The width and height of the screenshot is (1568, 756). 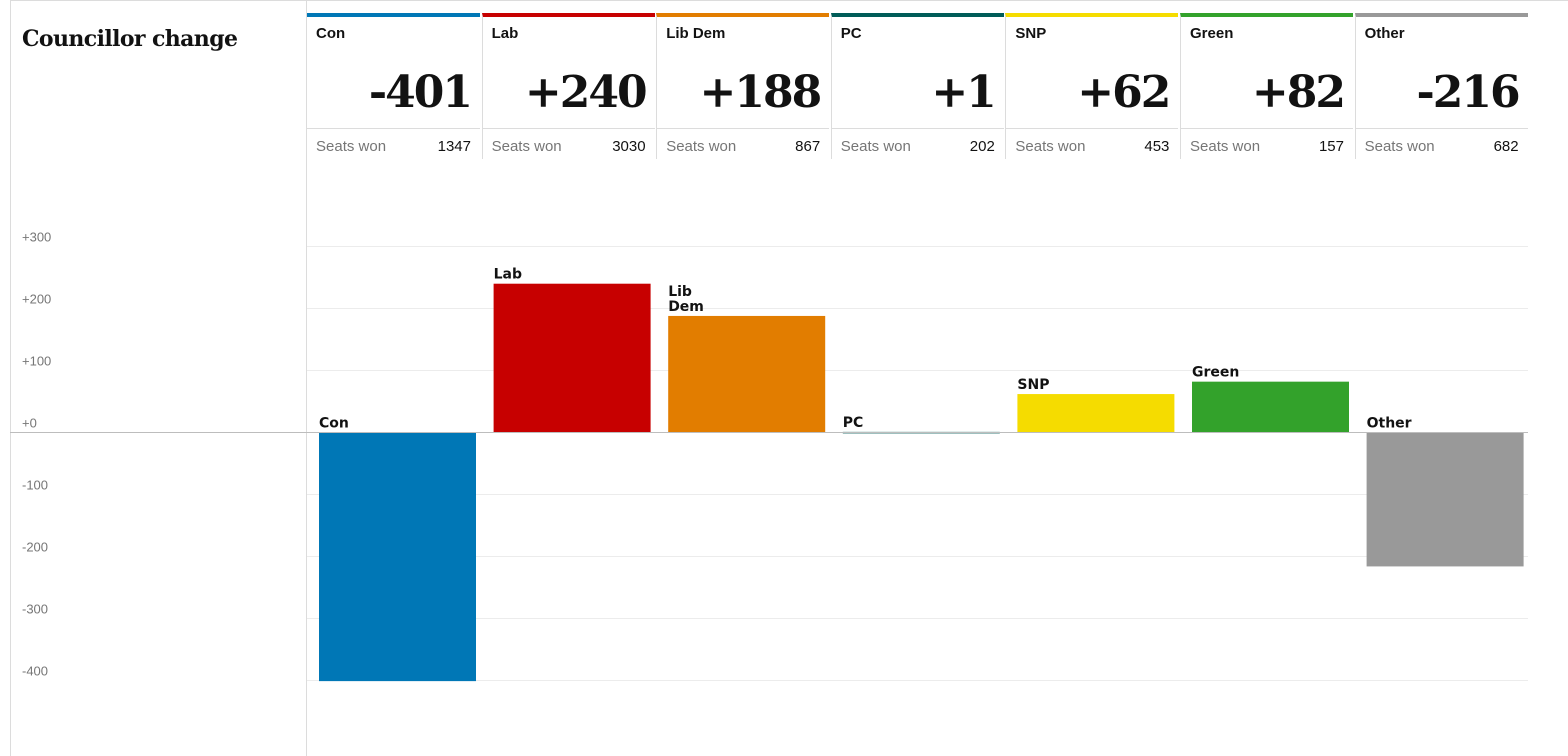 What do you see at coordinates (306, 378) in the screenshot?
I see `title-column-divider` at bounding box center [306, 378].